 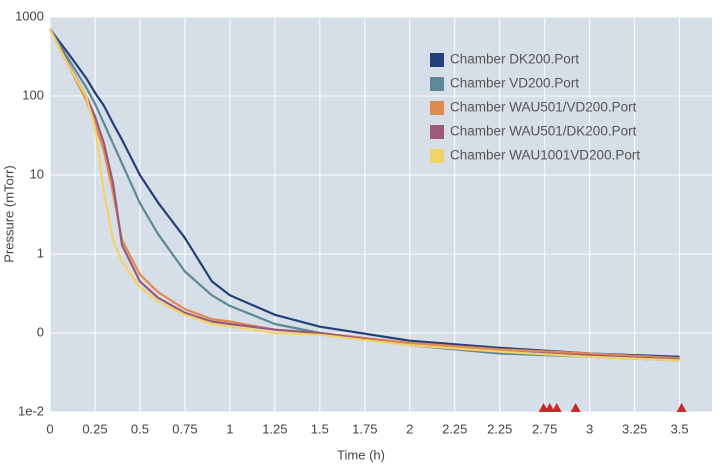 I want to click on y-tick-label: 1, so click(x=40, y=252).